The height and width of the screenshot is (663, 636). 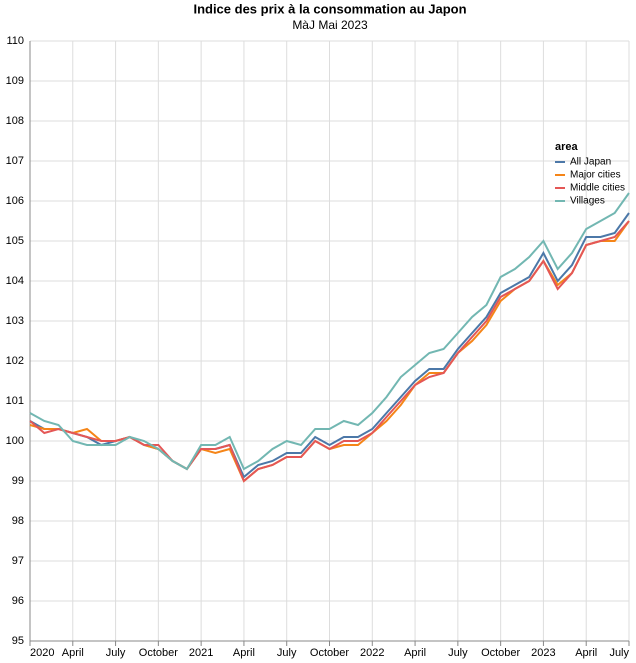 What do you see at coordinates (15, 121) in the screenshot?
I see `y-tick-label: 108` at bounding box center [15, 121].